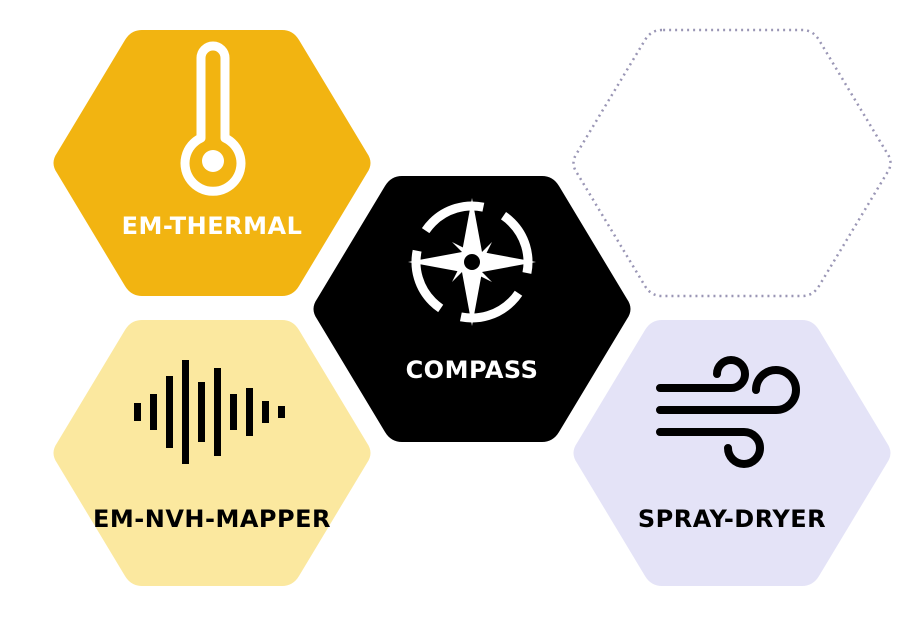  Describe the element at coordinates (212, 519) in the screenshot. I see `tile-label: EM-NVH-MAPPER` at that location.